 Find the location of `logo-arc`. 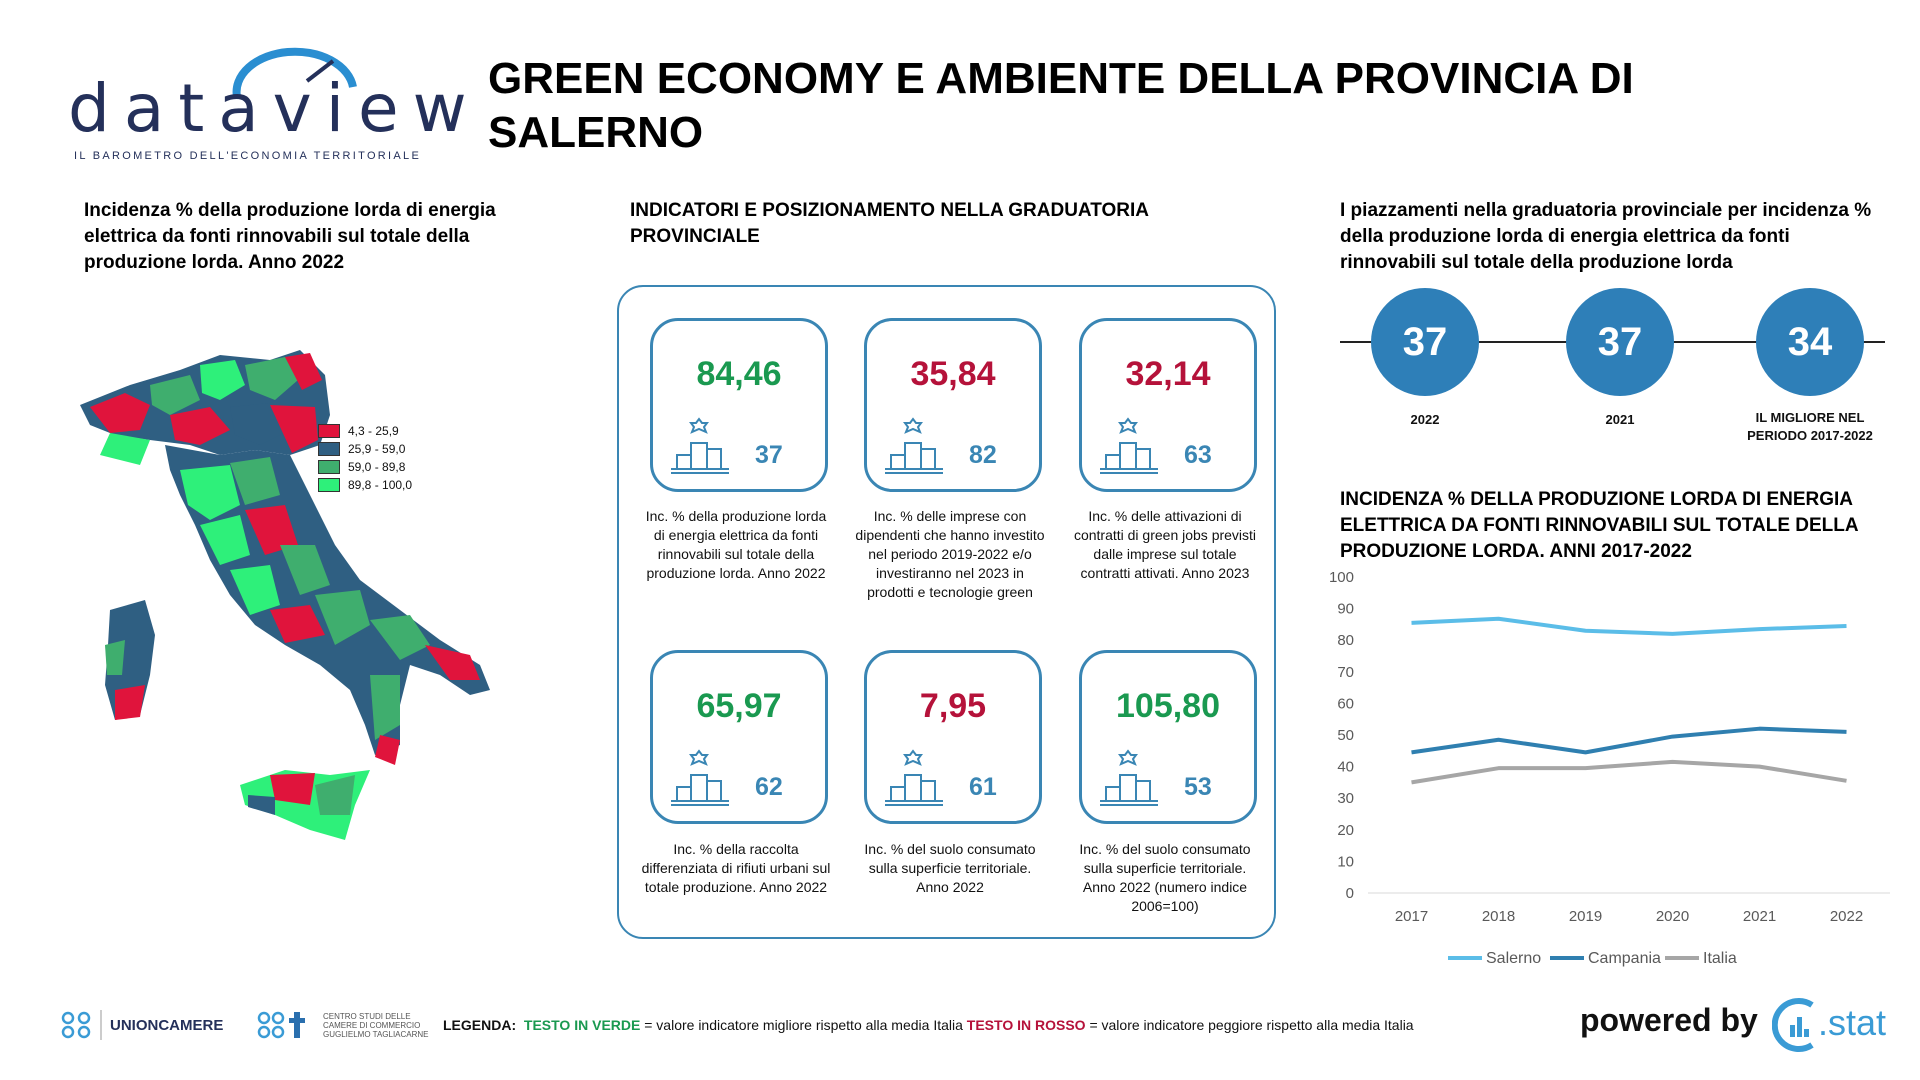

logo-arc is located at coordinates (294, 72).